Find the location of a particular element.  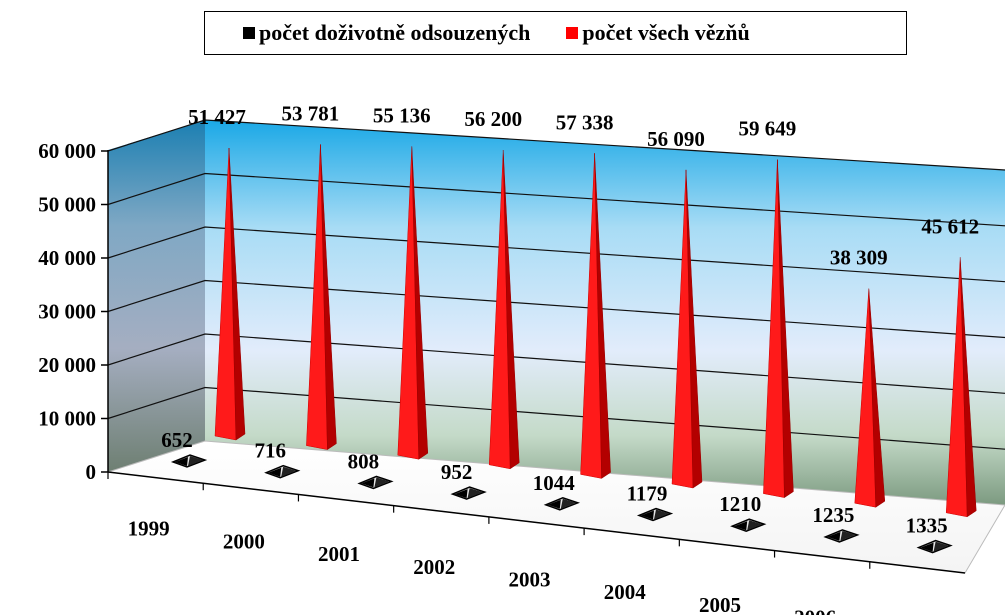

red-data-label: 56 200 is located at coordinates (493, 119).